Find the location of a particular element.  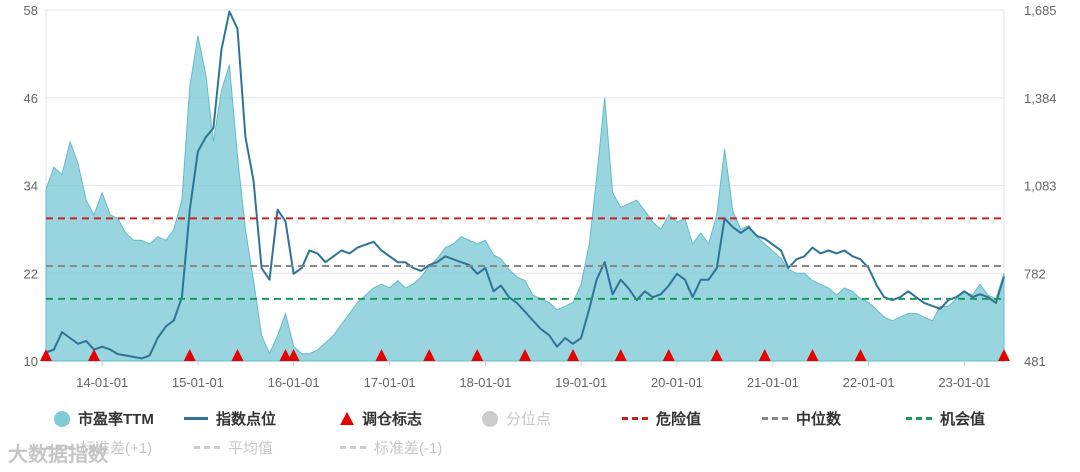

y-right-tick-label: 1,685 is located at coordinates (1040, 10).